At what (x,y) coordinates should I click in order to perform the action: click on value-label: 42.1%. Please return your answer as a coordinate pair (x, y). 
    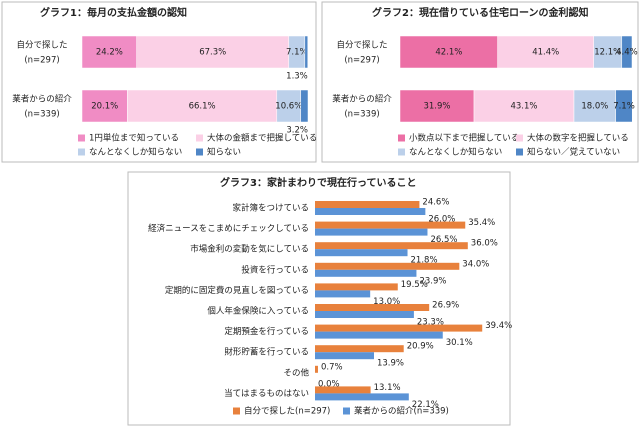
    Looking at the image, I should click on (448, 53).